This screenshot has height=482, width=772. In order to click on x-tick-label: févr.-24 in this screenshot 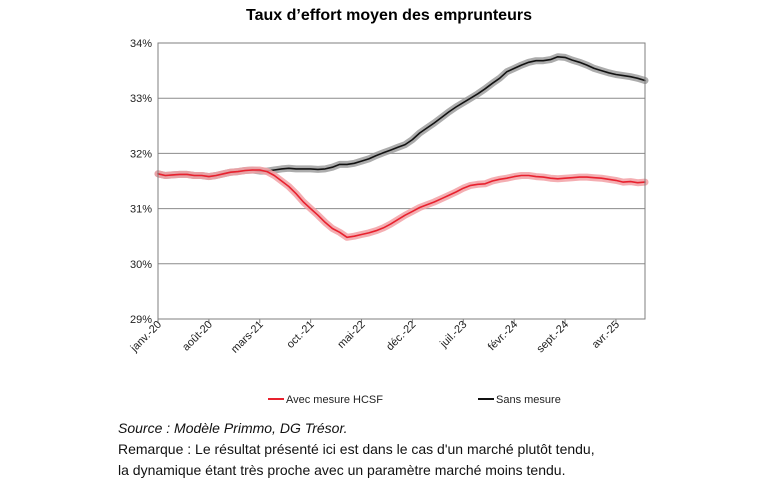, I will do `click(503, 336)`.